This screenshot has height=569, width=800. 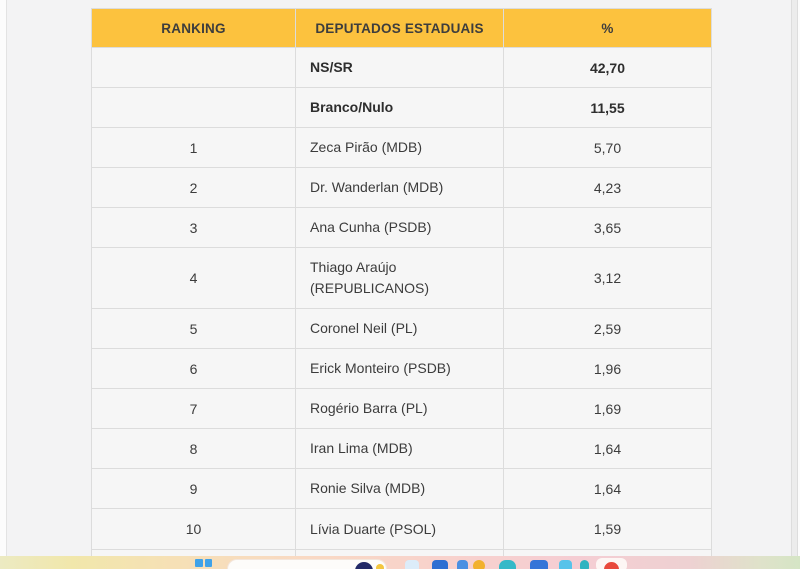 I want to click on recording-indicator, so click(x=611, y=563).